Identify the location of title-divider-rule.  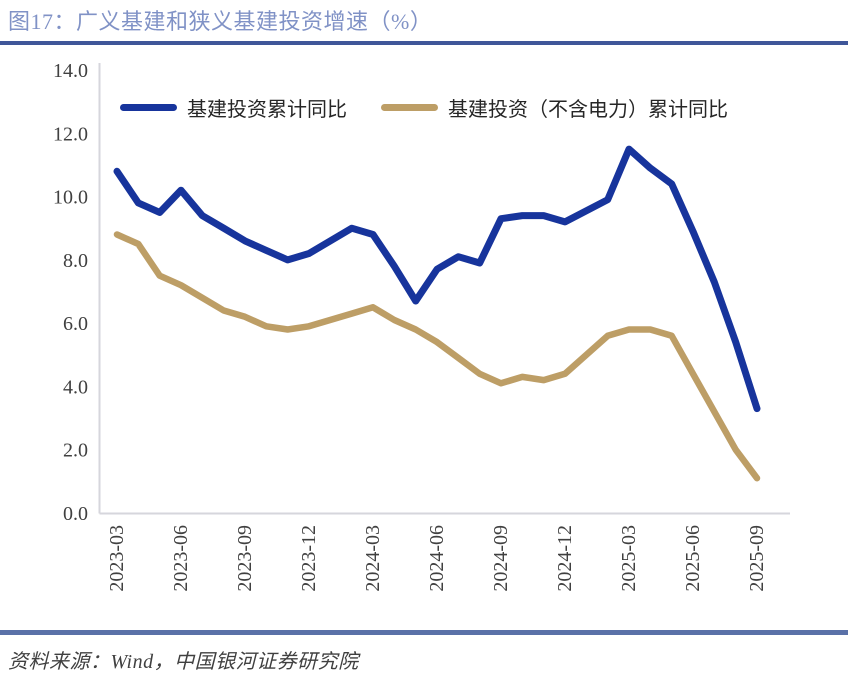
(424, 43).